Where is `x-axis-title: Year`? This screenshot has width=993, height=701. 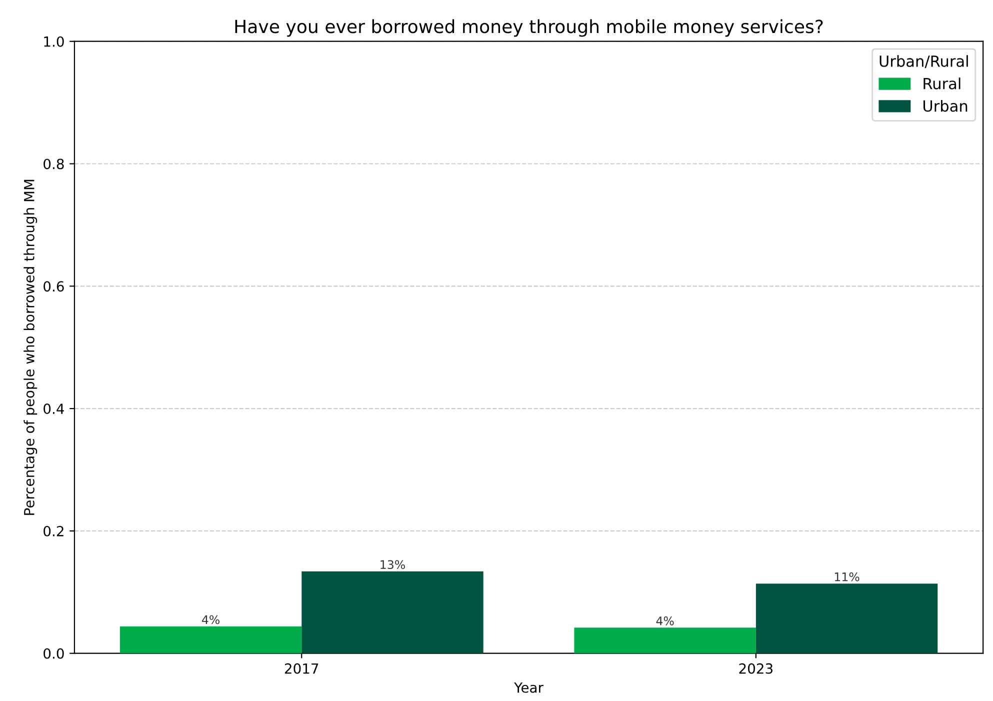
x-axis-title: Year is located at coordinates (529, 687).